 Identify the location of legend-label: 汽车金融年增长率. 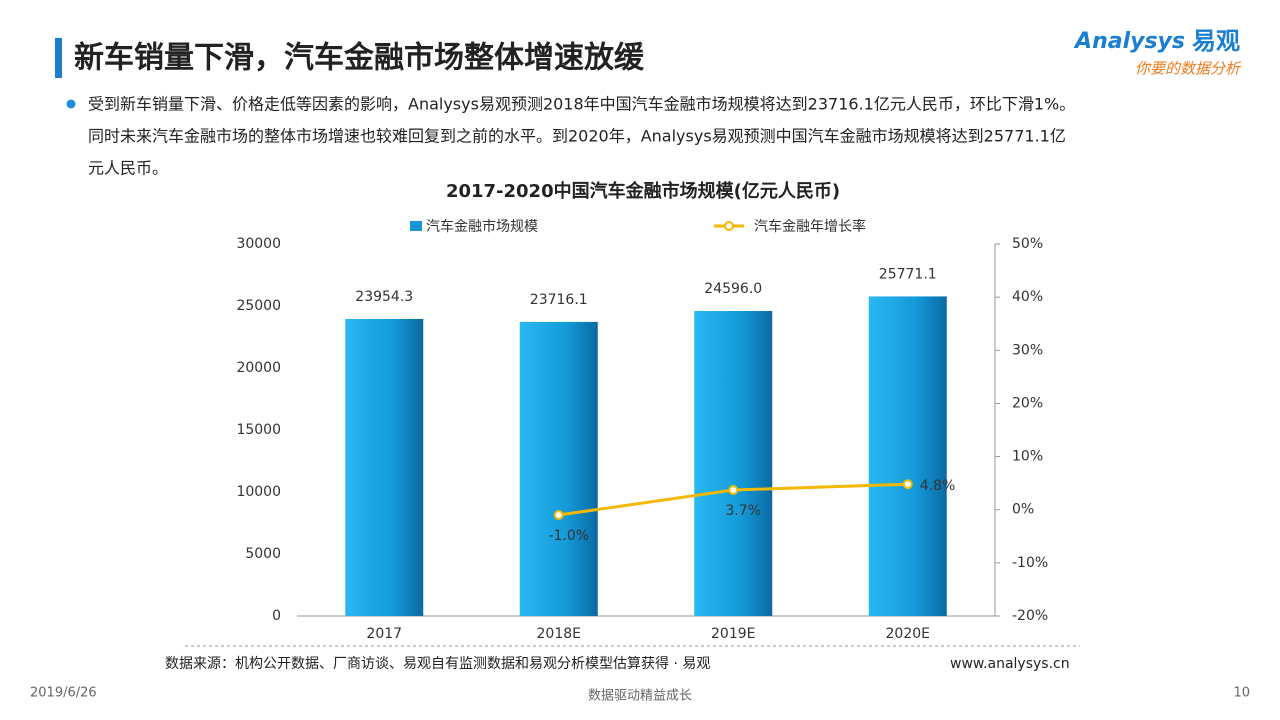
(810, 226).